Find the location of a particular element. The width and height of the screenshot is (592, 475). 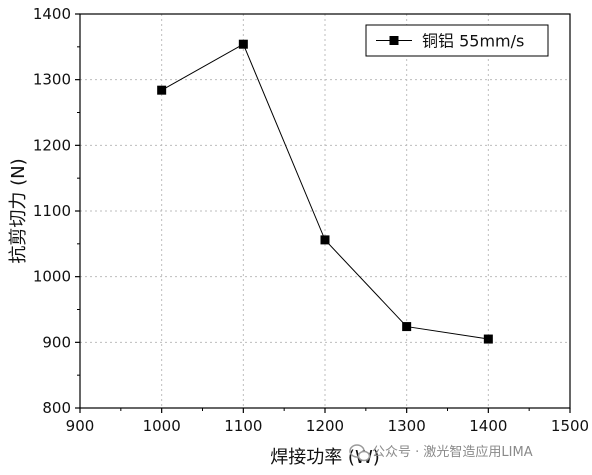

watermark: 公众号 · 激光智造应用LIMA is located at coordinates (441, 453).